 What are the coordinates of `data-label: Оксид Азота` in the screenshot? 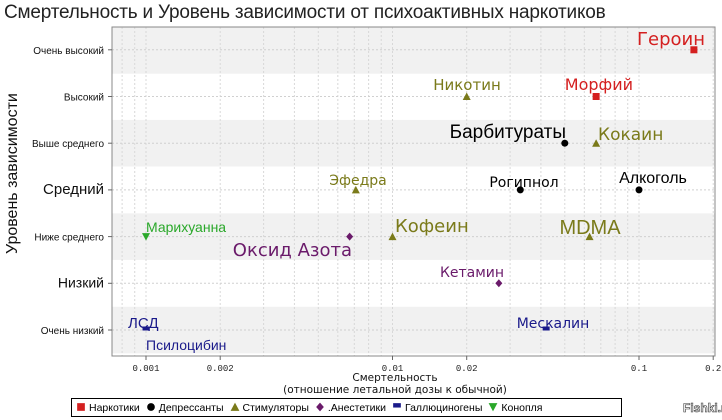 It's located at (292, 250).